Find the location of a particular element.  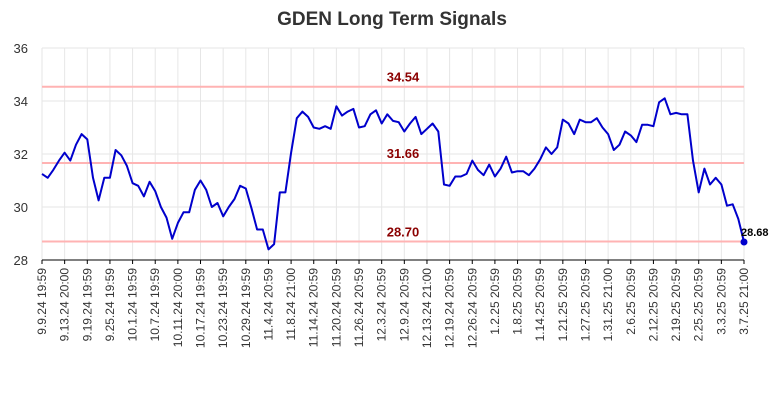

x-tick-label: 9.19.24 19:59 is located at coordinates (87, 305).